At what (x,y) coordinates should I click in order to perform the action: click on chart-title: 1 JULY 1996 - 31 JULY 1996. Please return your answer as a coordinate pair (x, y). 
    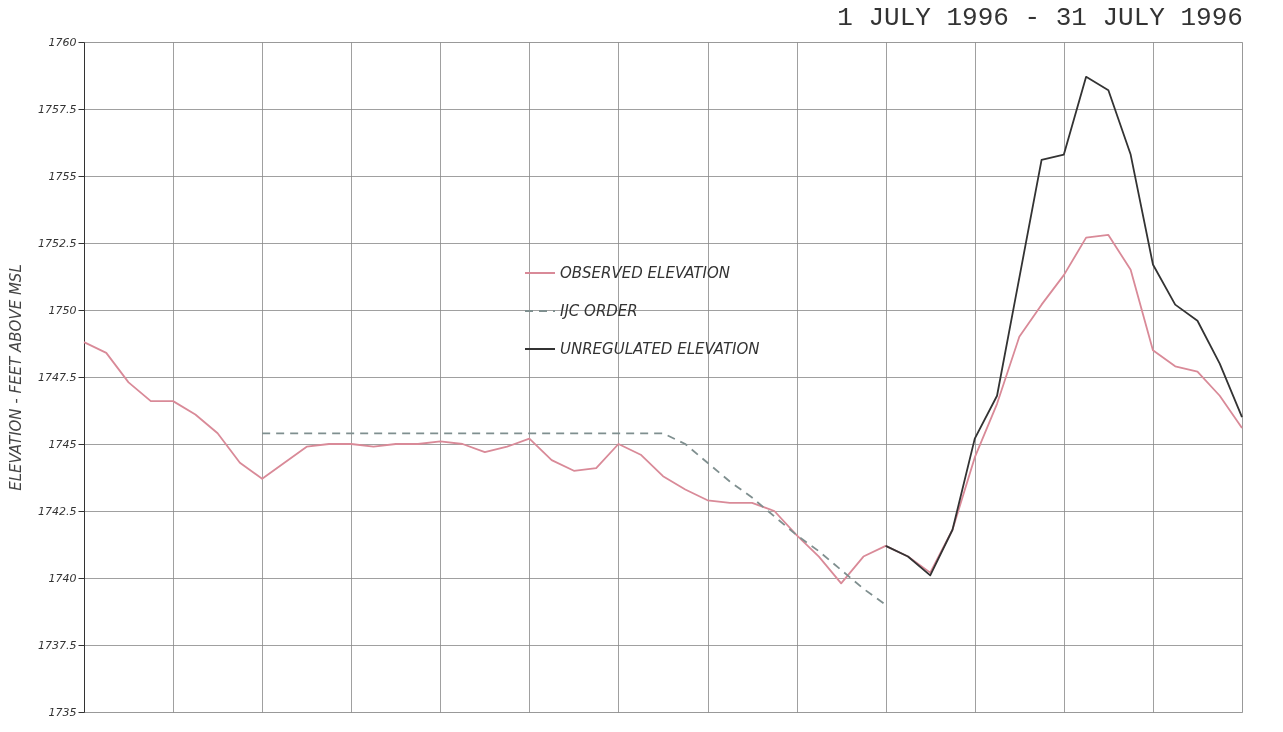
    Looking at the image, I should click on (1040, 18).